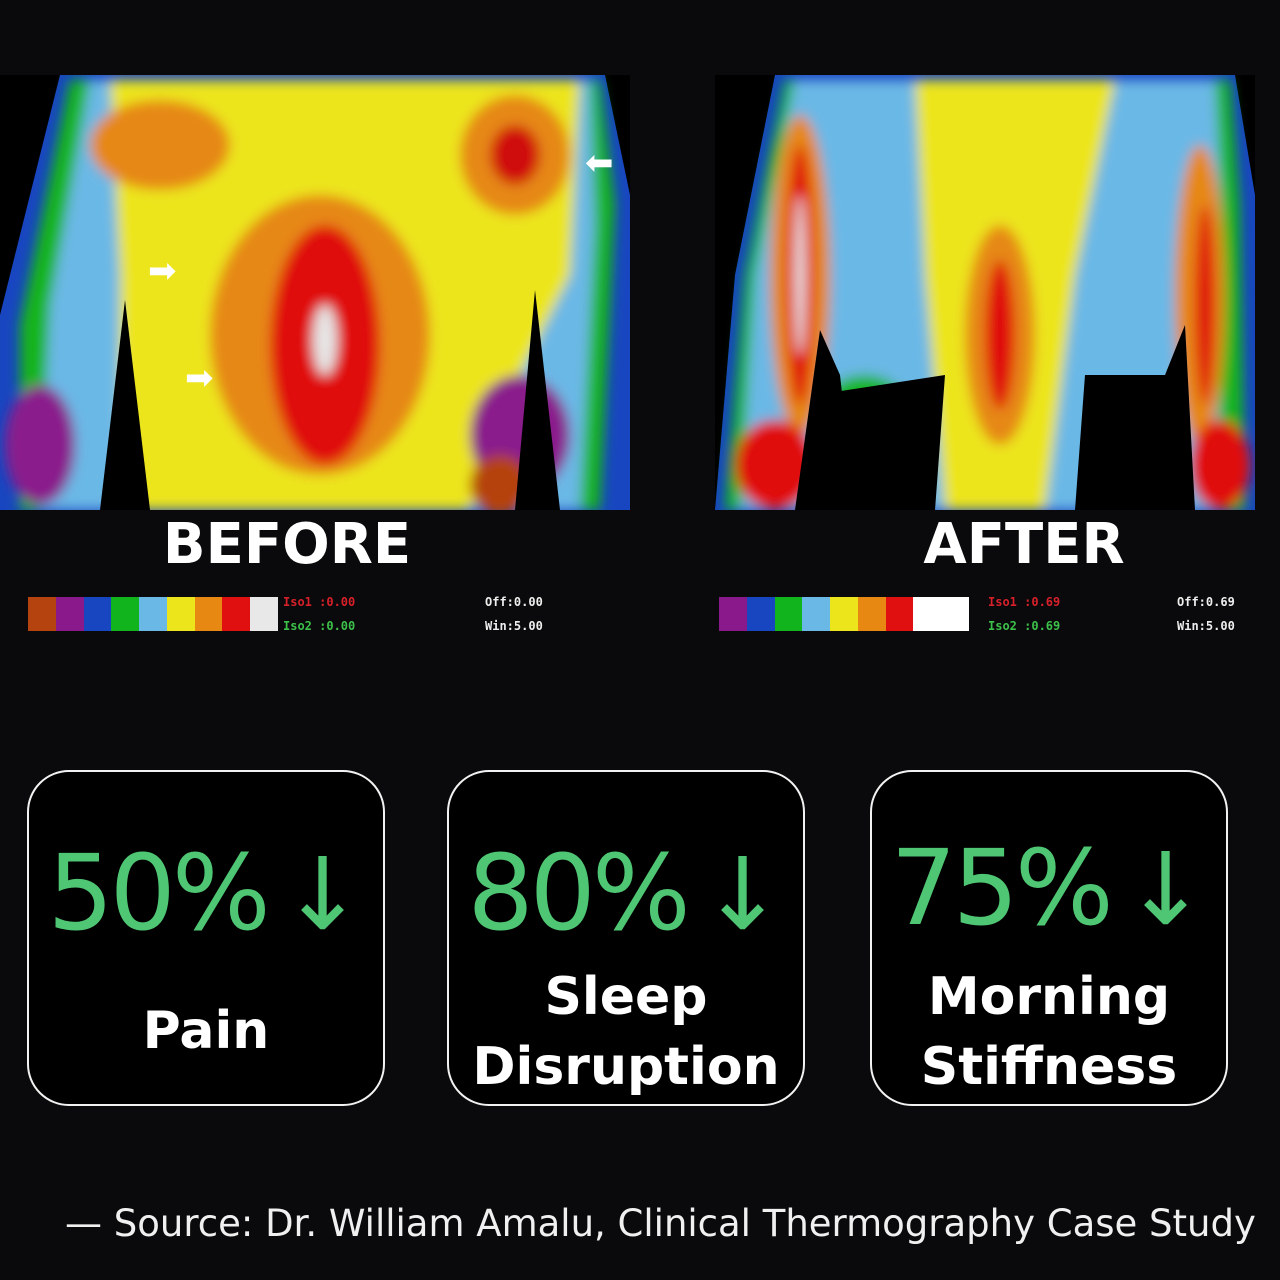  What do you see at coordinates (1049, 997) in the screenshot?
I see `stat-label: Morning` at bounding box center [1049, 997].